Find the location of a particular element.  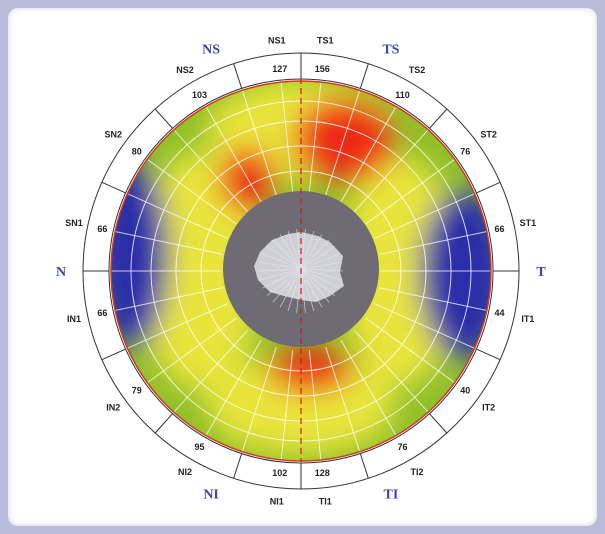

disc-radial-lines is located at coordinates (301, 271).